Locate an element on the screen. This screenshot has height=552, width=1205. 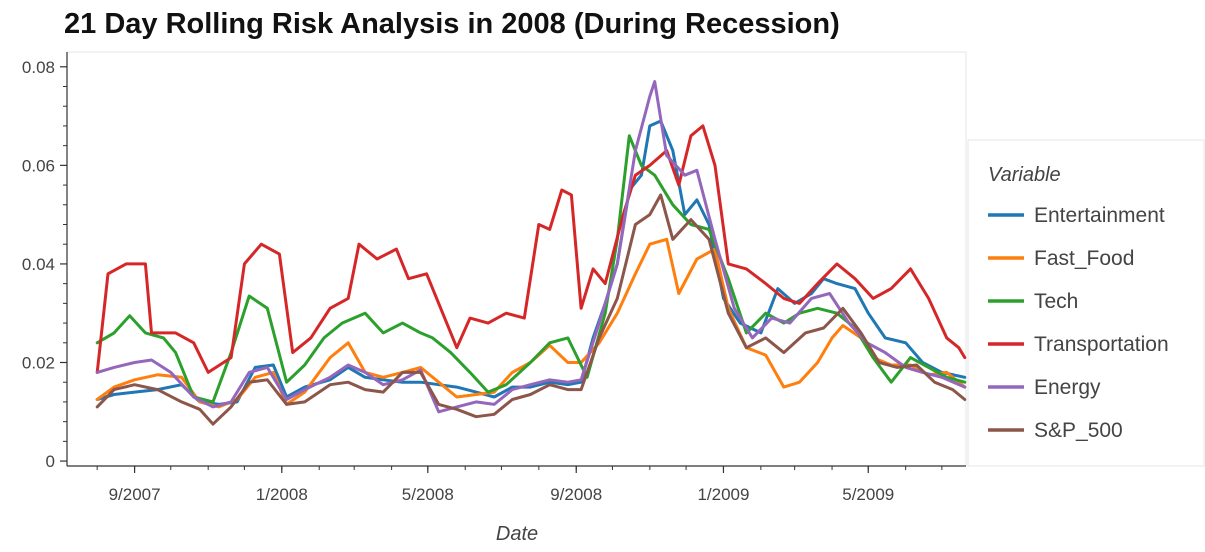
legend-label: Fast_Food is located at coordinates (1084, 258).